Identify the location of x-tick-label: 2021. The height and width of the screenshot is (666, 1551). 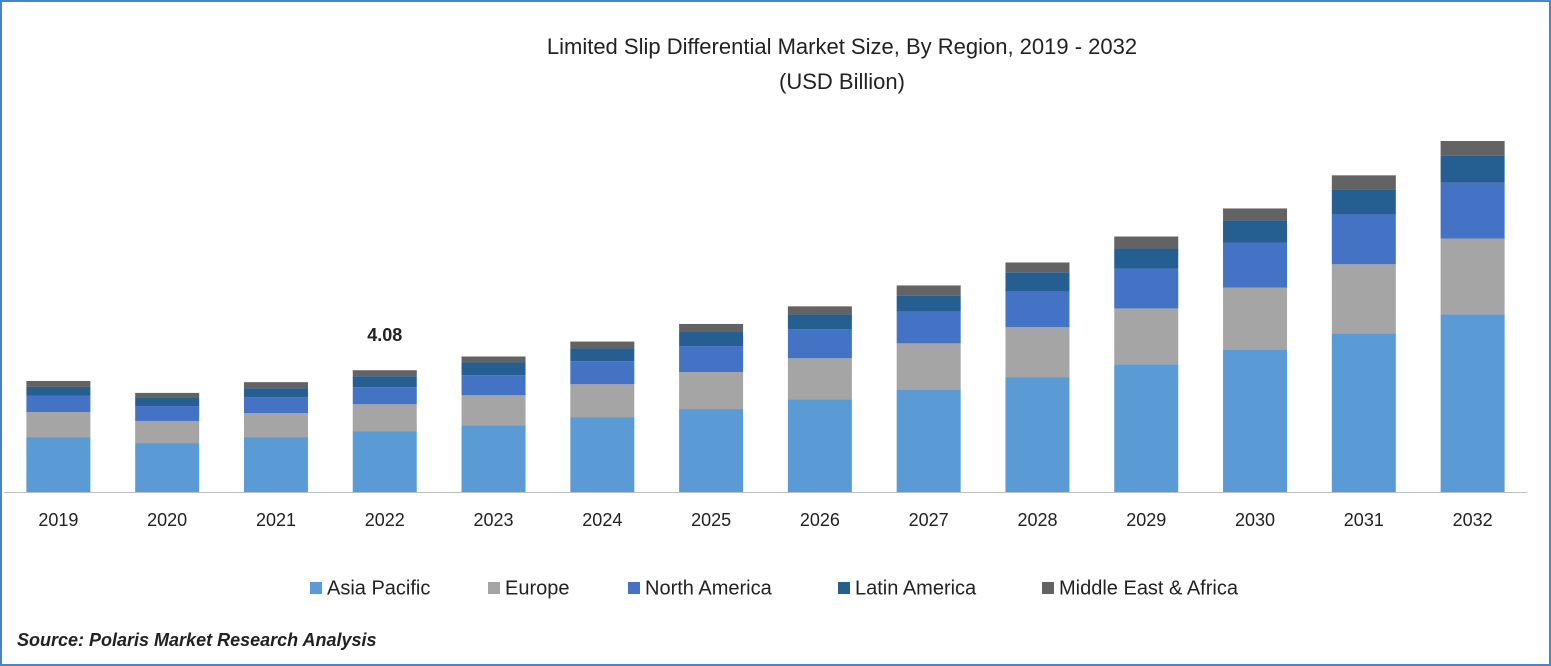
(276, 520).